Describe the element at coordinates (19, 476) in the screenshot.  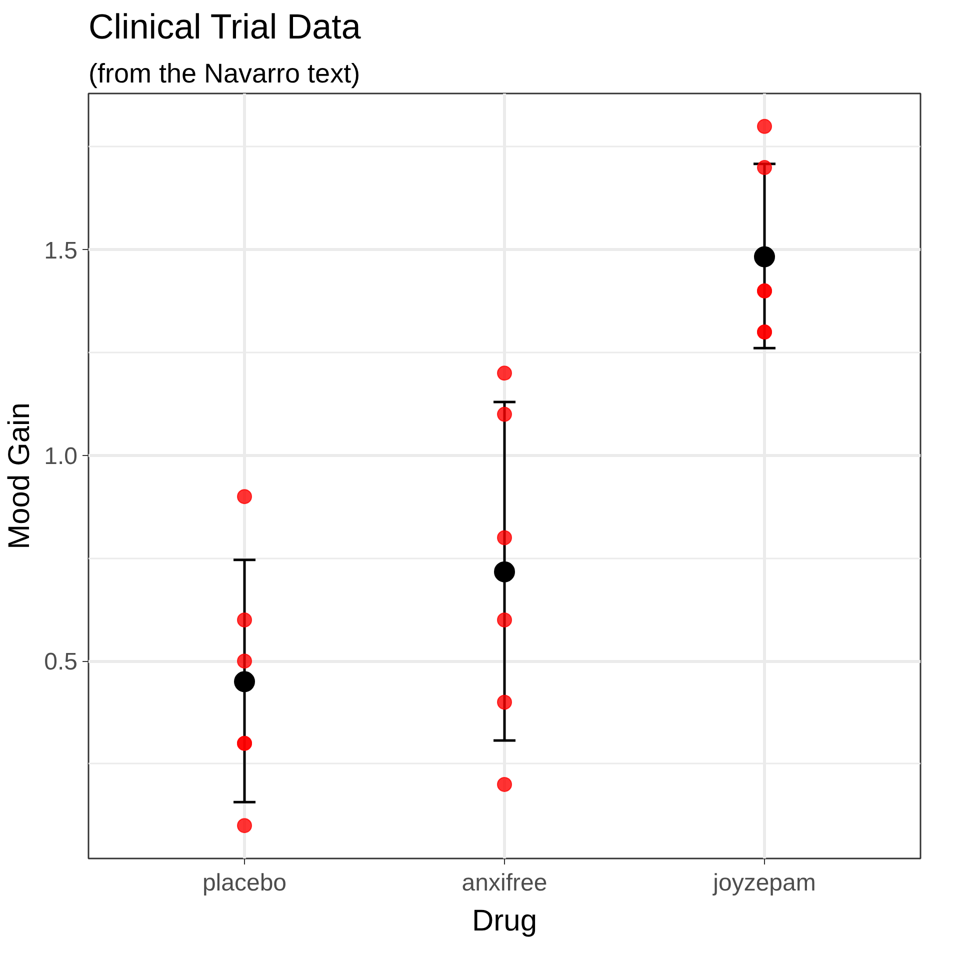
I see `y-axis-title: Mood Gain` at that location.